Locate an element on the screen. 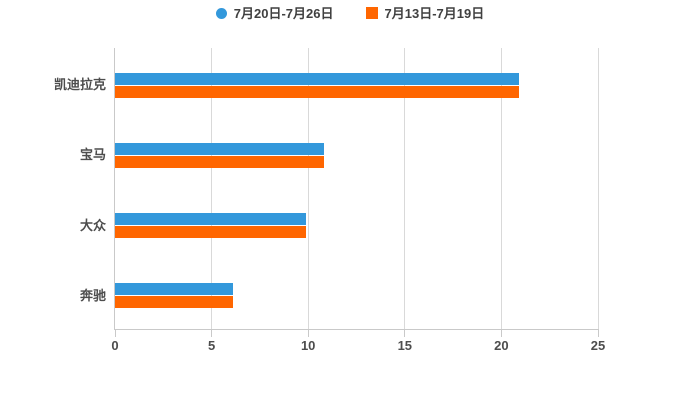  x-tick-label-15: 15 is located at coordinates (405, 345).